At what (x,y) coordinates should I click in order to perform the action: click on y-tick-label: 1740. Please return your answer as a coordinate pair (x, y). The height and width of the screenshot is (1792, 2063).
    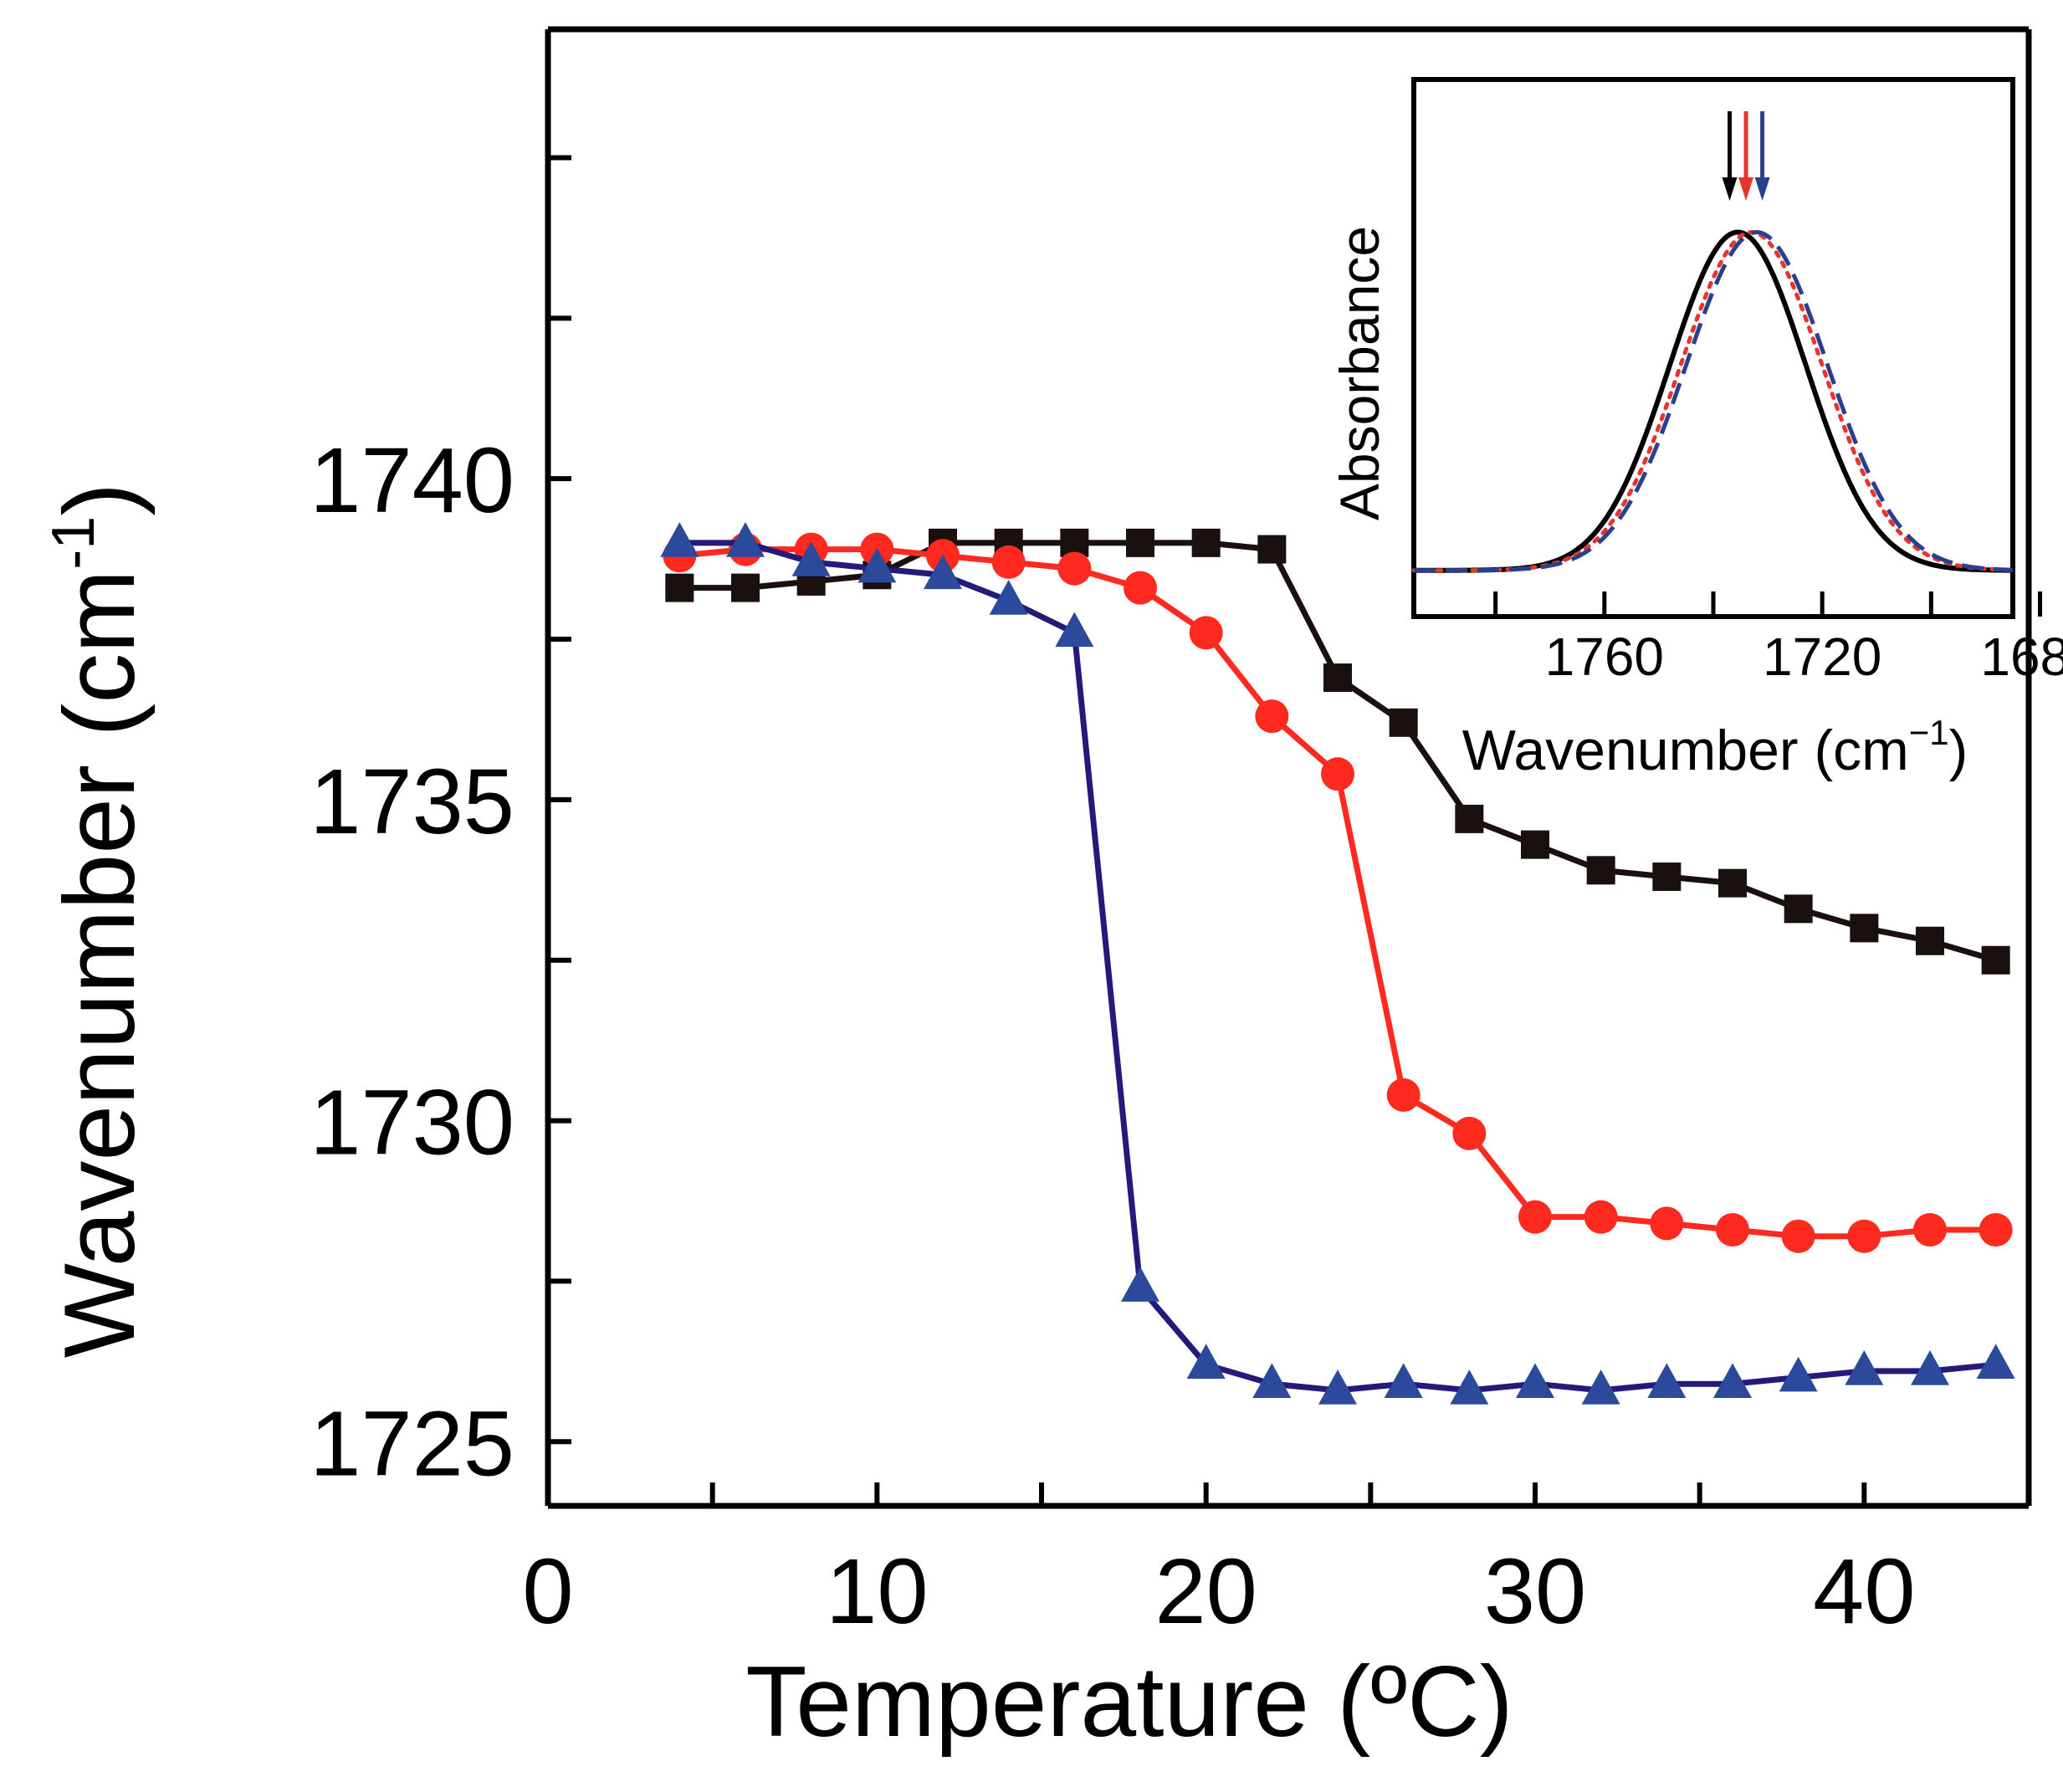
    Looking at the image, I should click on (412, 480).